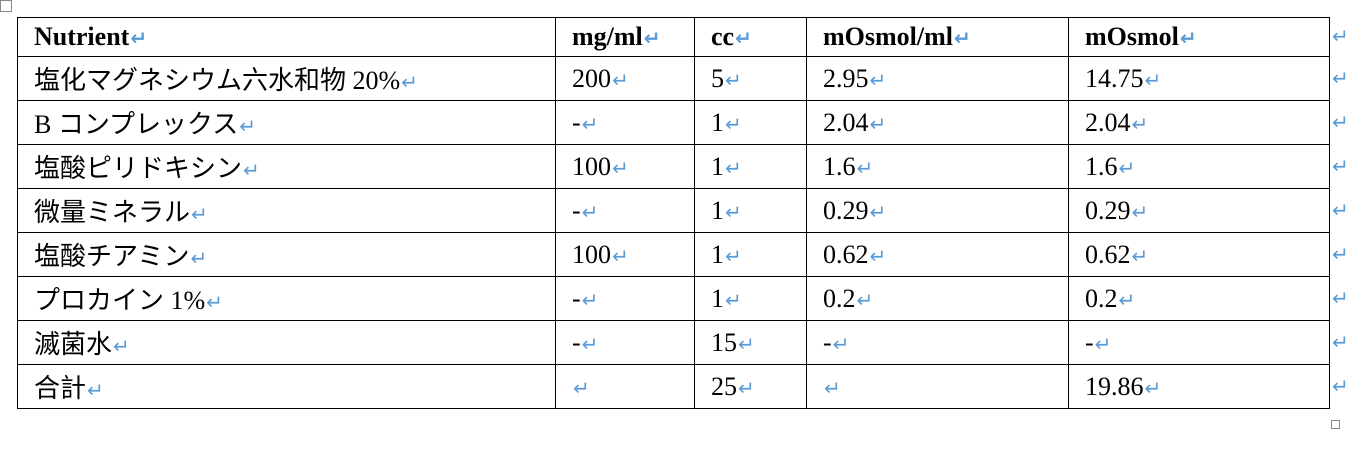 Image resolution: width=1366 pixels, height=450 pixels. What do you see at coordinates (1199, 122) in the screenshot?
I see `table-cell: 2.04` at bounding box center [1199, 122].